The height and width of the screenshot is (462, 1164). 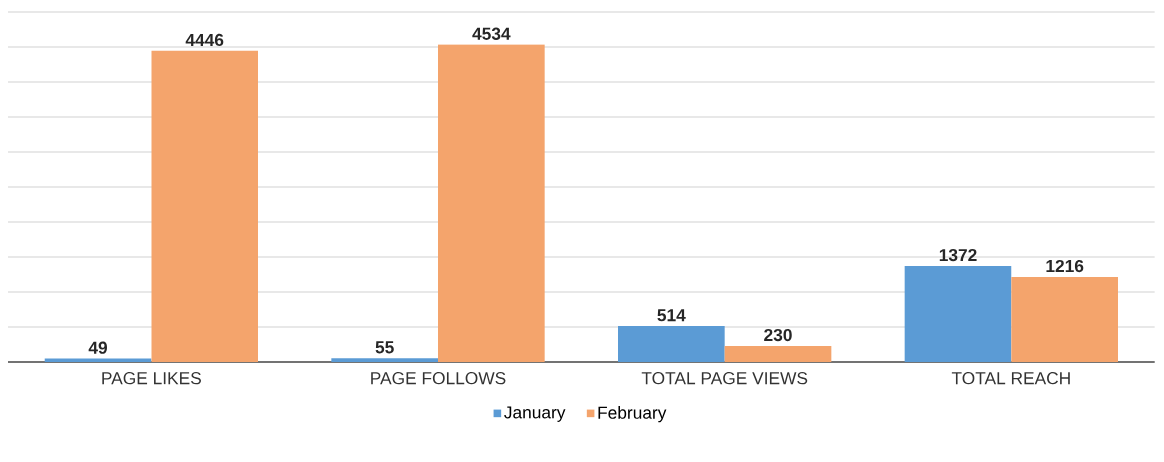 I want to click on x-tick-label: TOTAL REACH, so click(x=1010, y=378).